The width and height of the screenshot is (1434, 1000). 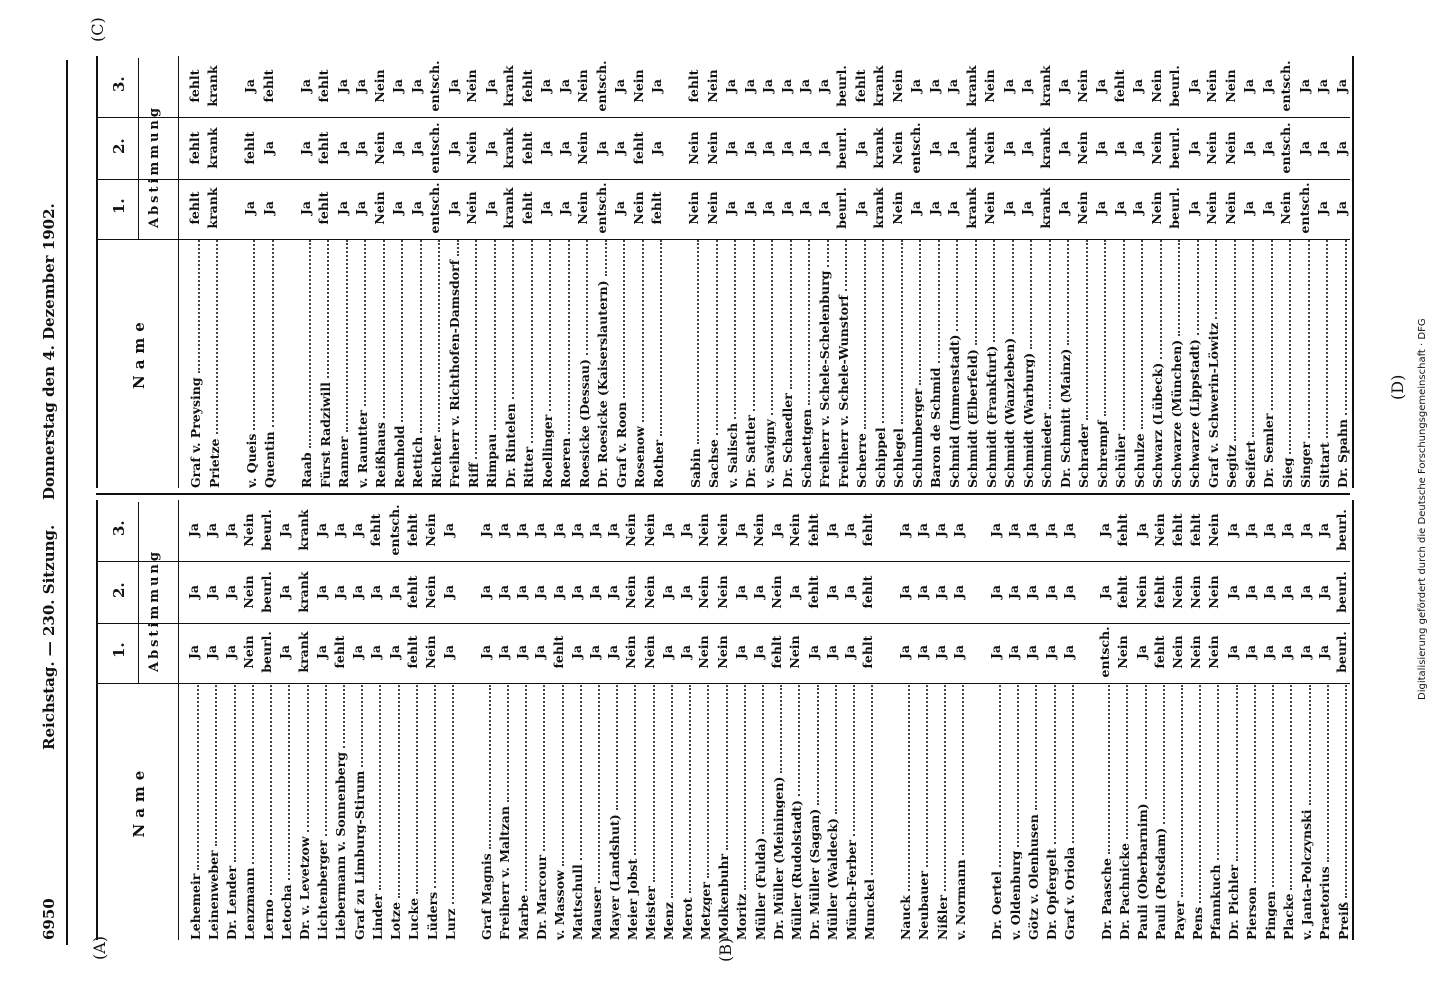 What do you see at coordinates (614, 877) in the screenshot?
I see `name-text: Mayer (Landshut)` at bounding box center [614, 877].